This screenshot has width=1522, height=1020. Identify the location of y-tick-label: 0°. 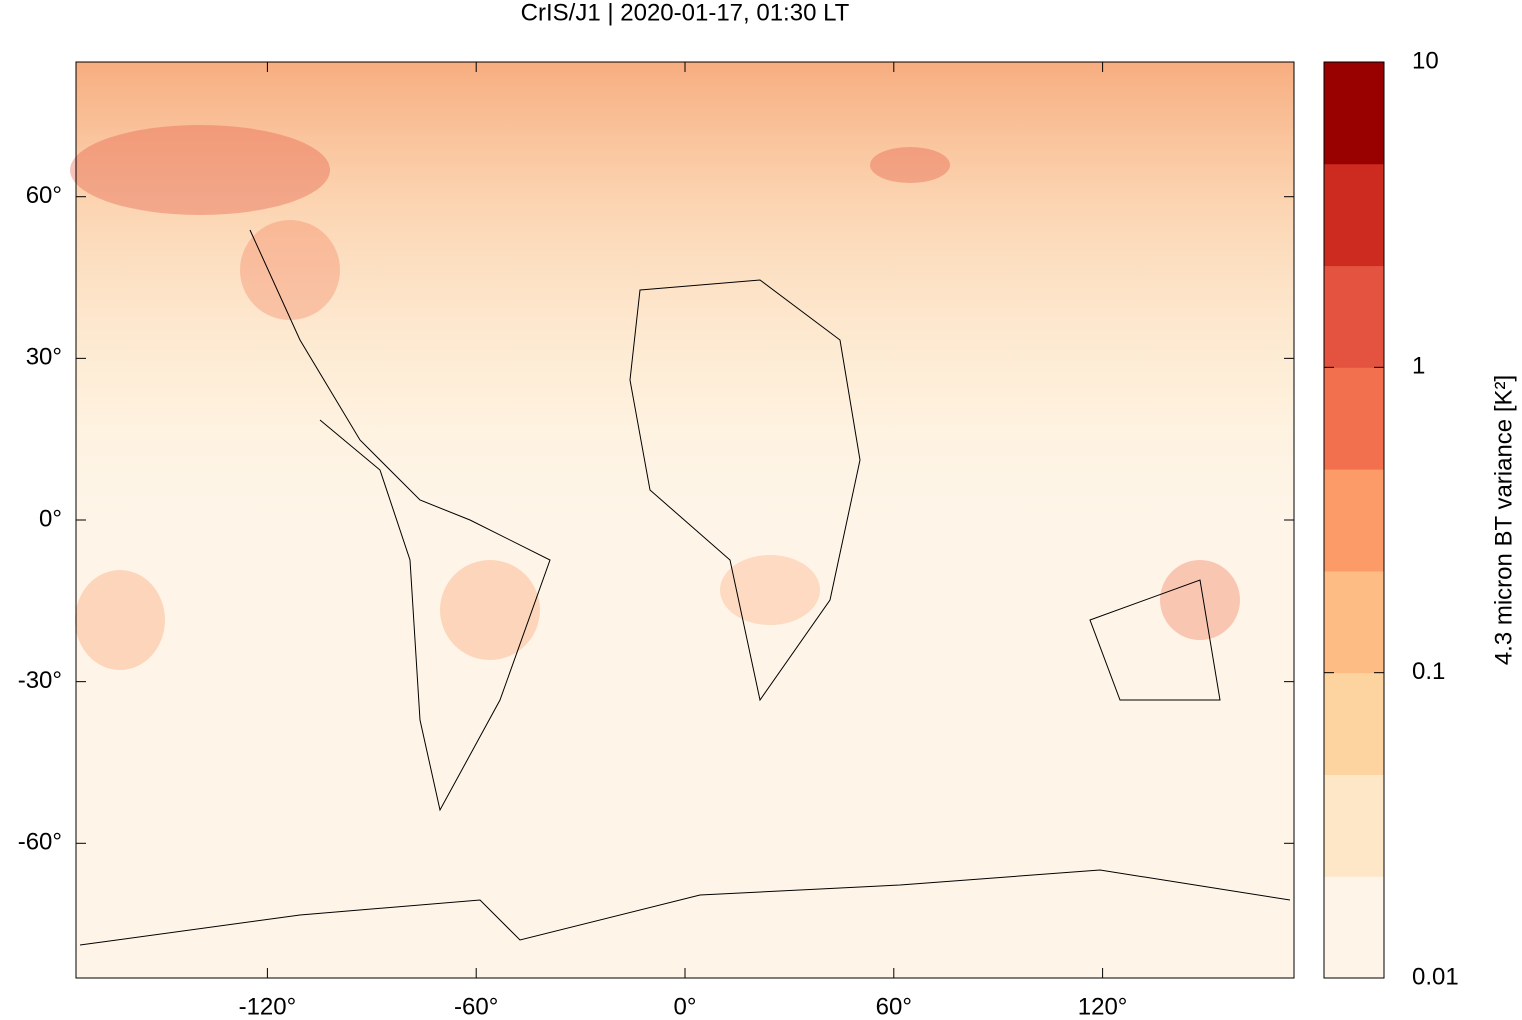
(50, 518).